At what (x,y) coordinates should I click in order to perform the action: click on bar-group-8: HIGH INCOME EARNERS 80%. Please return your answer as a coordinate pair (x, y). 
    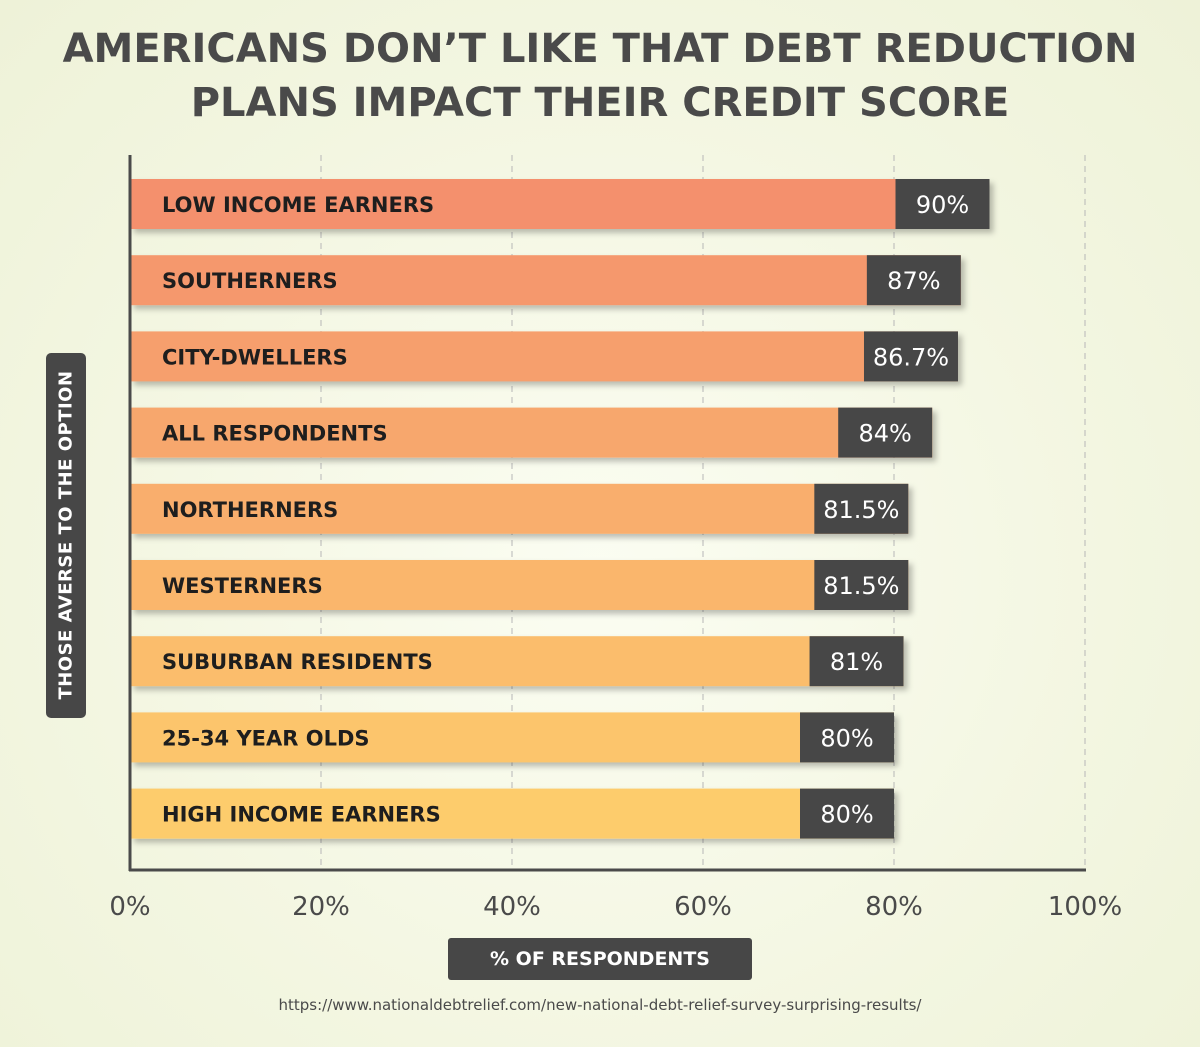
    Looking at the image, I should click on (512, 813).